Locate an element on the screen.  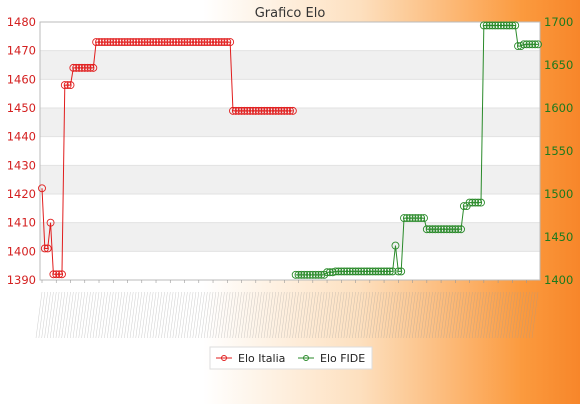
legend-item: Elo FIDE is located at coordinates (331, 358).